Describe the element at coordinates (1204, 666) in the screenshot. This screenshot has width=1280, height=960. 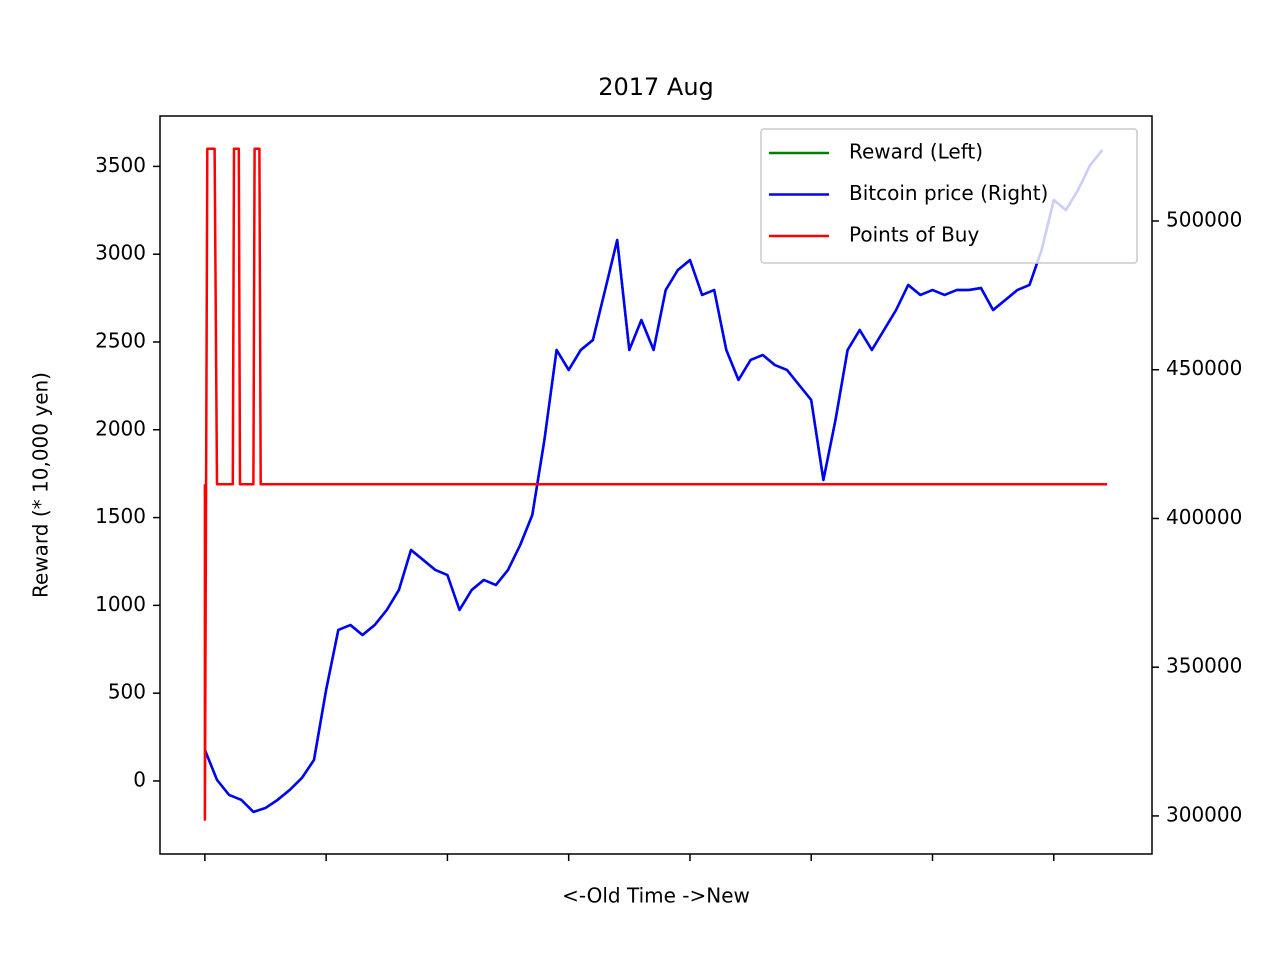
I see `y2-tick-label: 350000` at that location.